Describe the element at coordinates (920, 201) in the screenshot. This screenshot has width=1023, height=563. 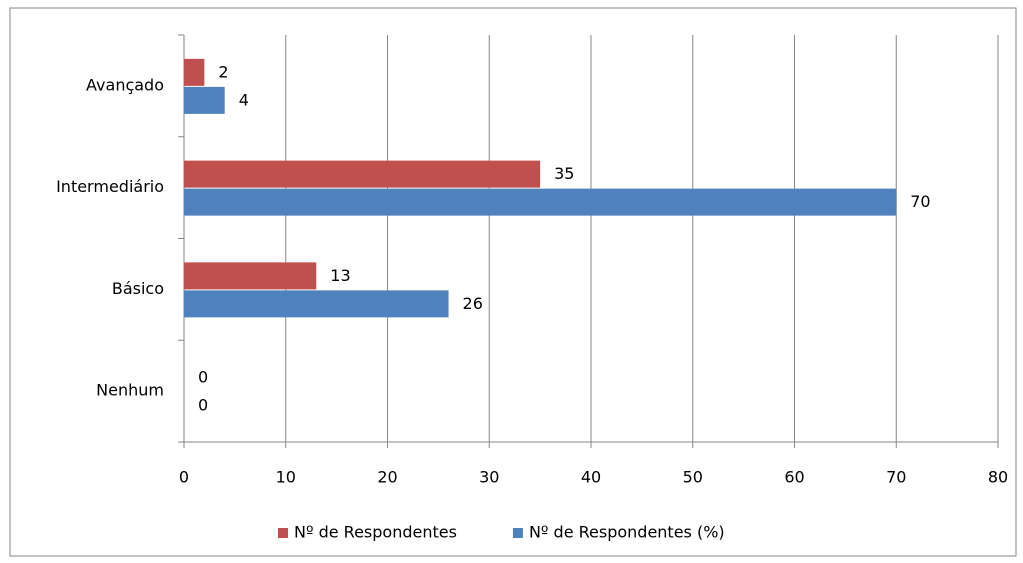
I see `value-label: 70` at that location.